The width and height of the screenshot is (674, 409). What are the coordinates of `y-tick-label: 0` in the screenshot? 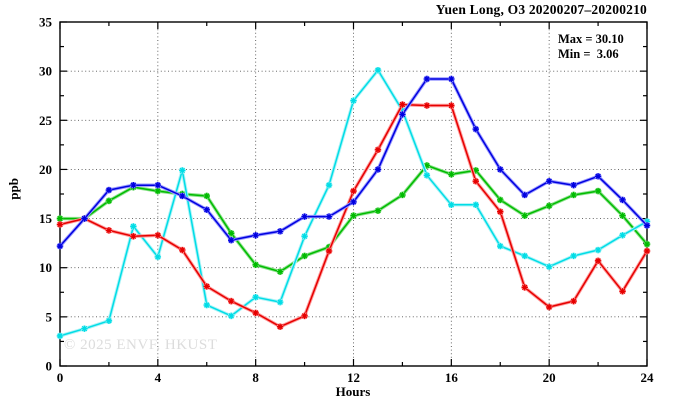 It's located at (49, 366).